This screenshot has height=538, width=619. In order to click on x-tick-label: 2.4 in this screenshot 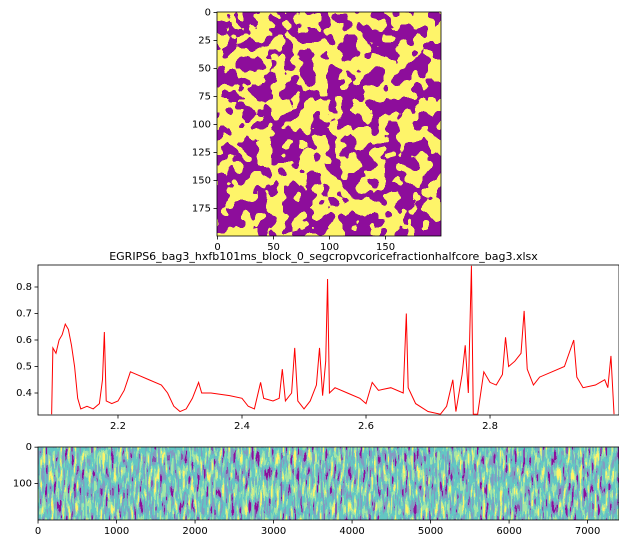, I will do `click(242, 426)`.